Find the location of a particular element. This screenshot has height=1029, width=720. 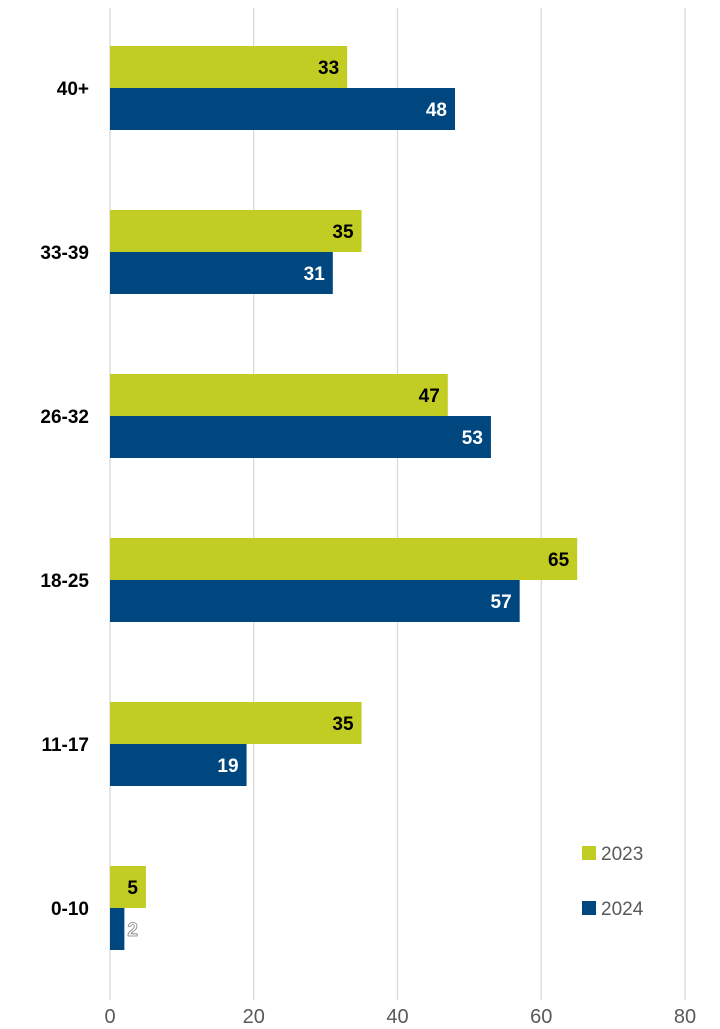

bar-2024-40+ is located at coordinates (282, 109).